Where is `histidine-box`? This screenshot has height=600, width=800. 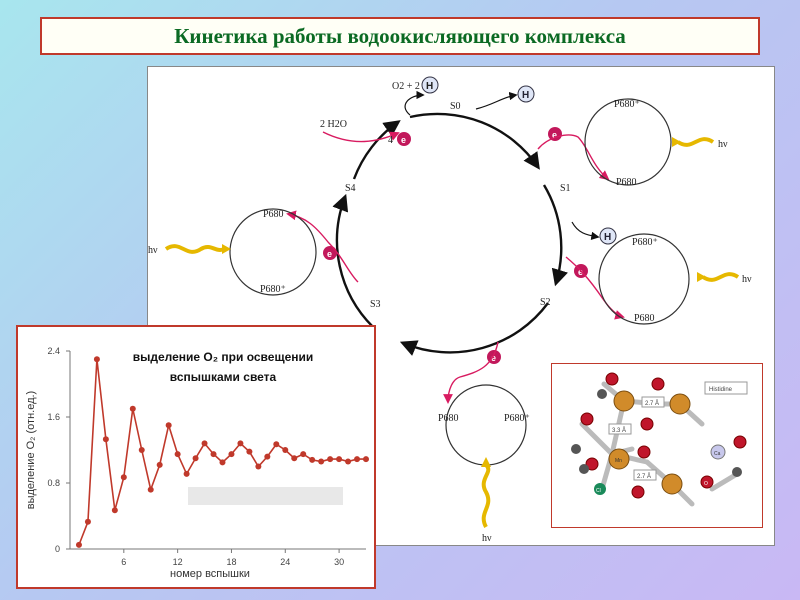 histidine-box is located at coordinates (726, 388).